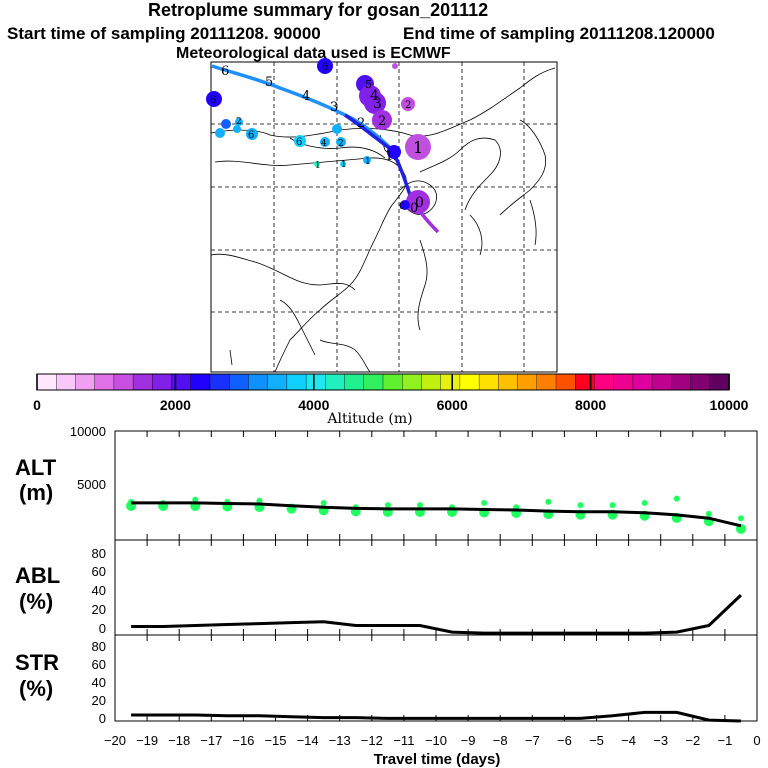 This screenshot has width=768, height=768. What do you see at coordinates (91, 484) in the screenshot?
I see `alt-ytick-label: 5000` at bounding box center [91, 484].